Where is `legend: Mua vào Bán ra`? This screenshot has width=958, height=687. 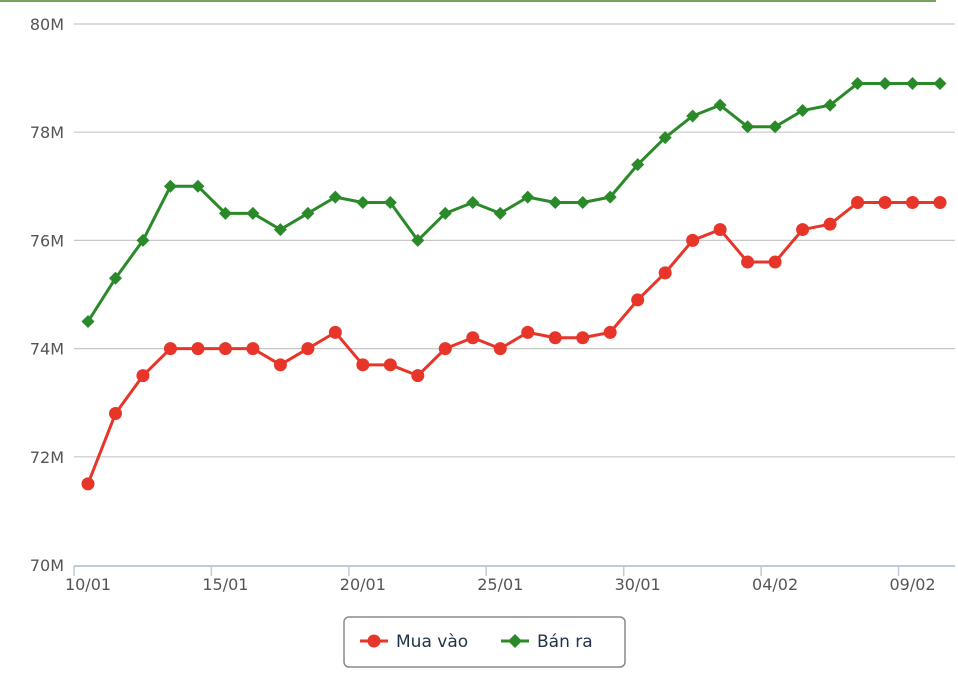
legend: Mua vào Bán ra is located at coordinates (484, 642).